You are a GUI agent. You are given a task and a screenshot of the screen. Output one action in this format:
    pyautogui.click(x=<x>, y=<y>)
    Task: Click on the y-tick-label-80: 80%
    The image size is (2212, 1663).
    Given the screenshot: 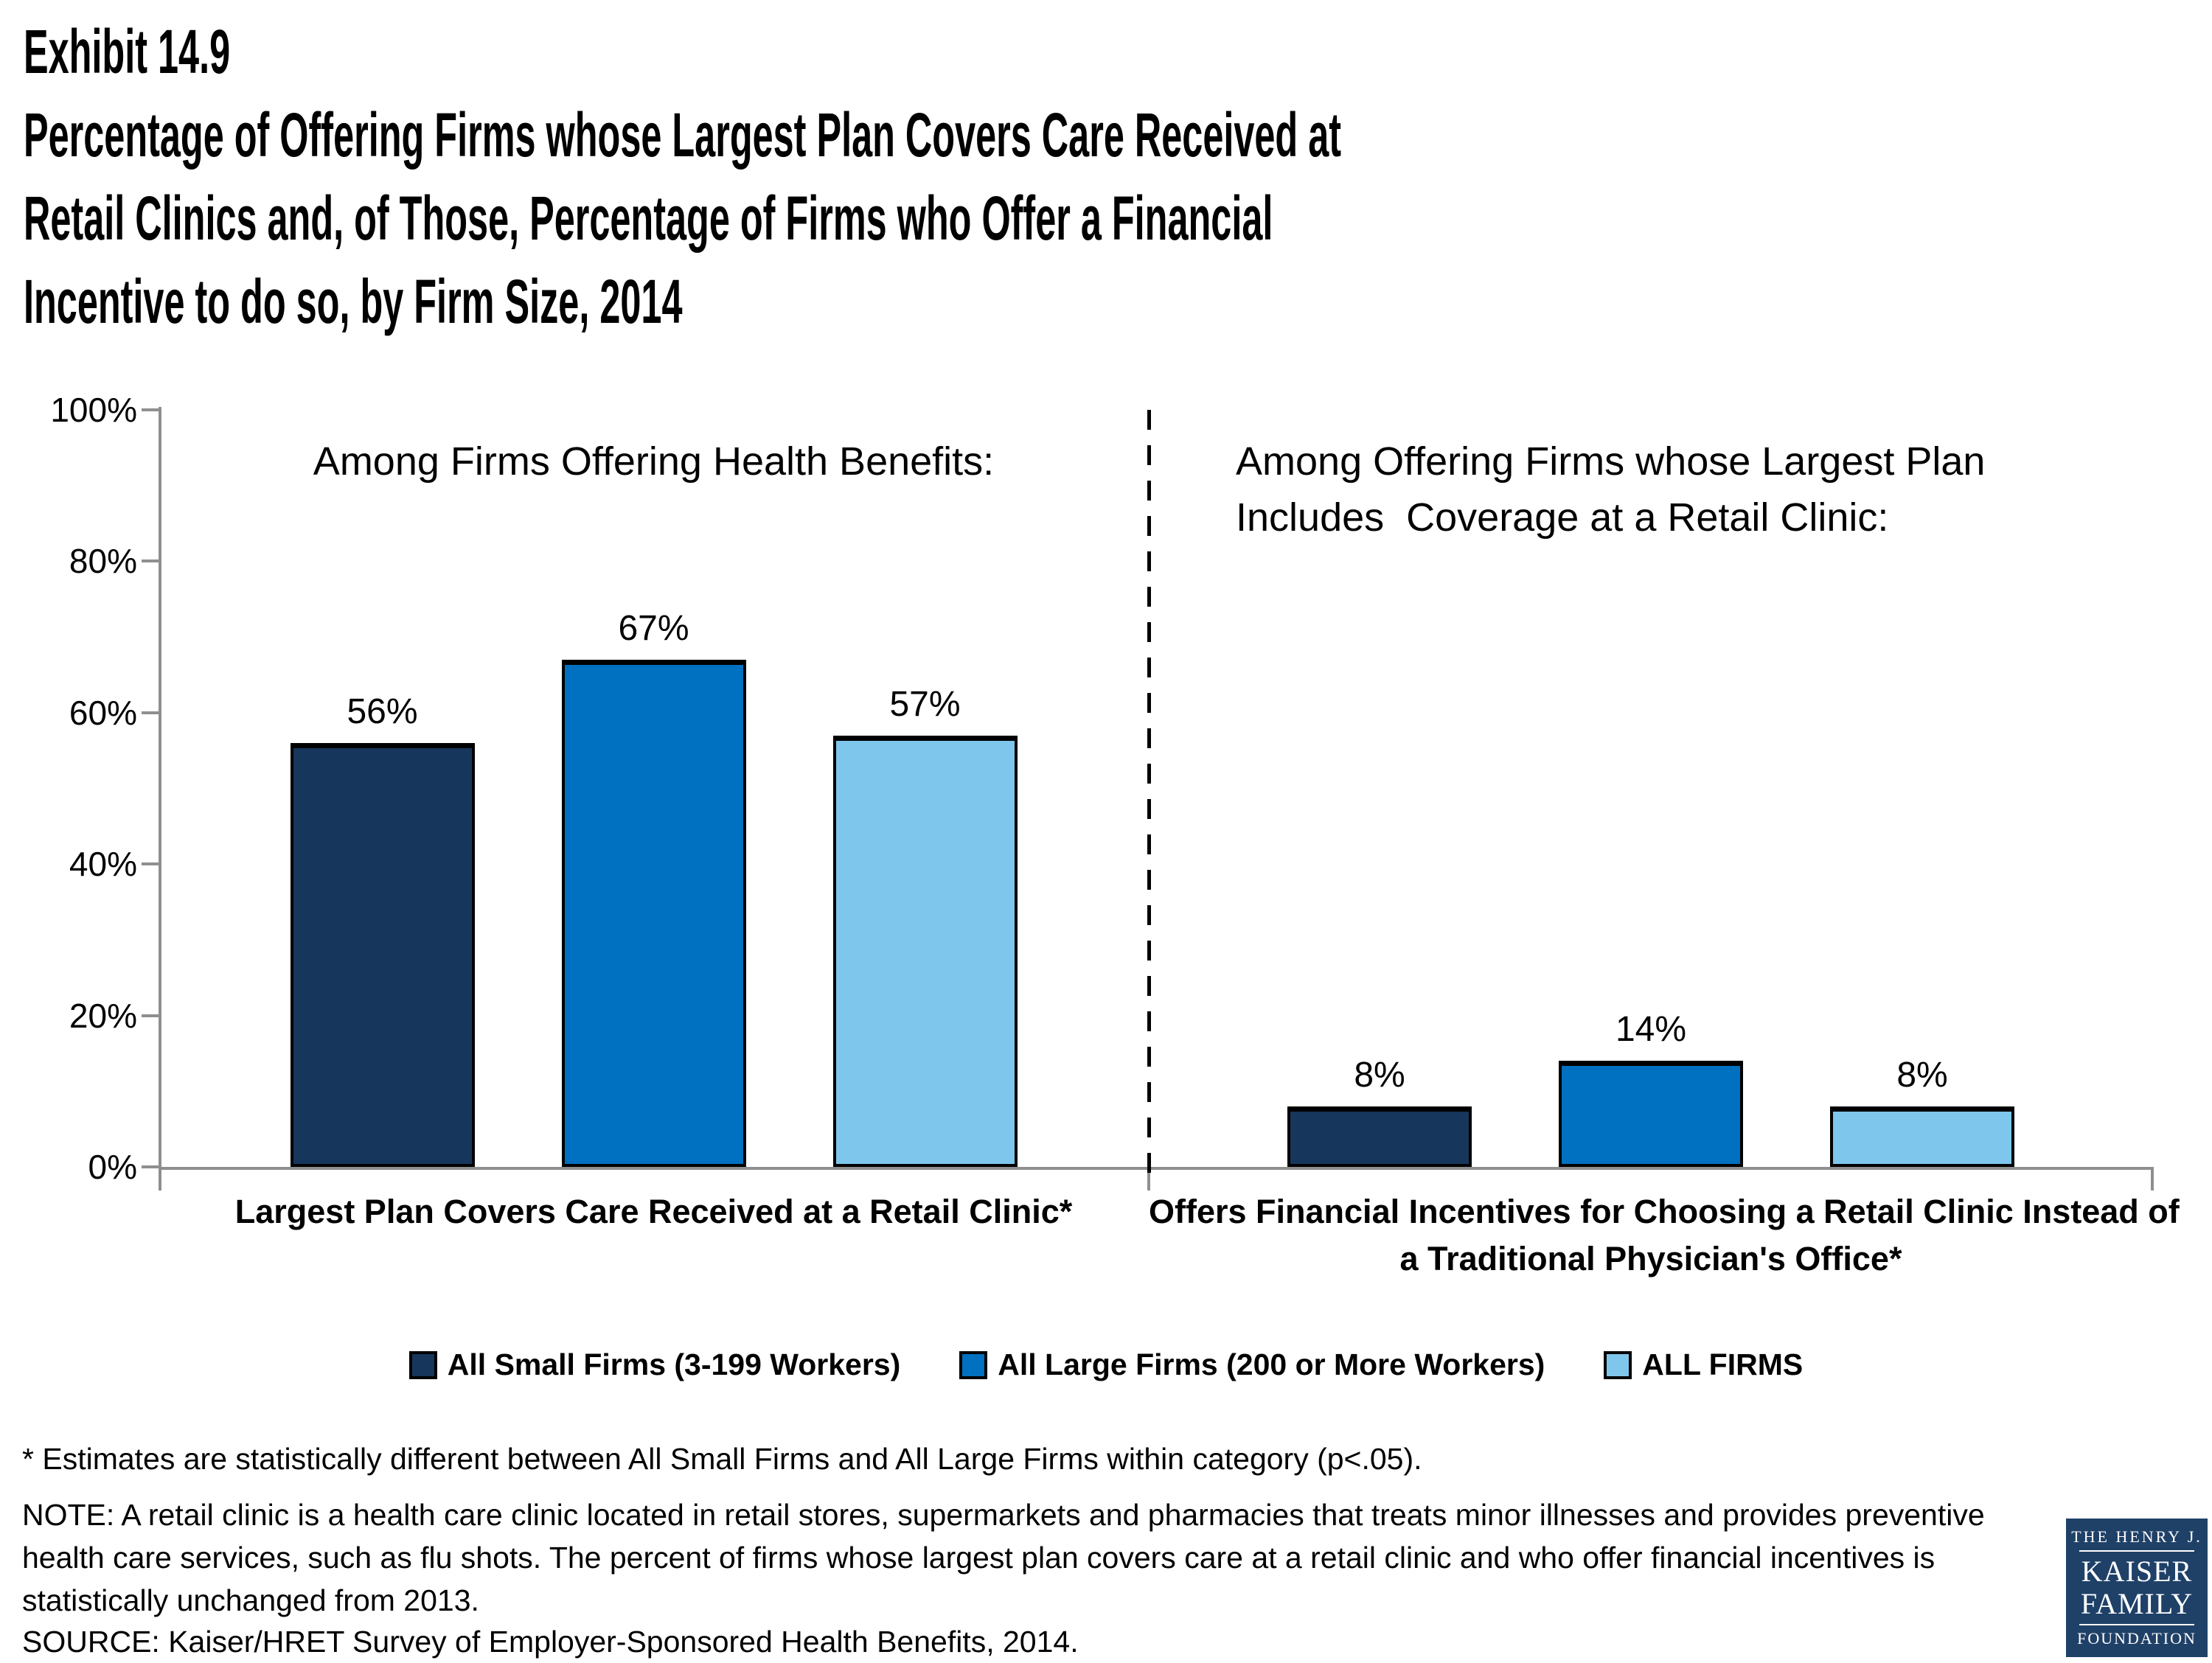 What is the action you would take?
    pyautogui.click(x=103, y=561)
    